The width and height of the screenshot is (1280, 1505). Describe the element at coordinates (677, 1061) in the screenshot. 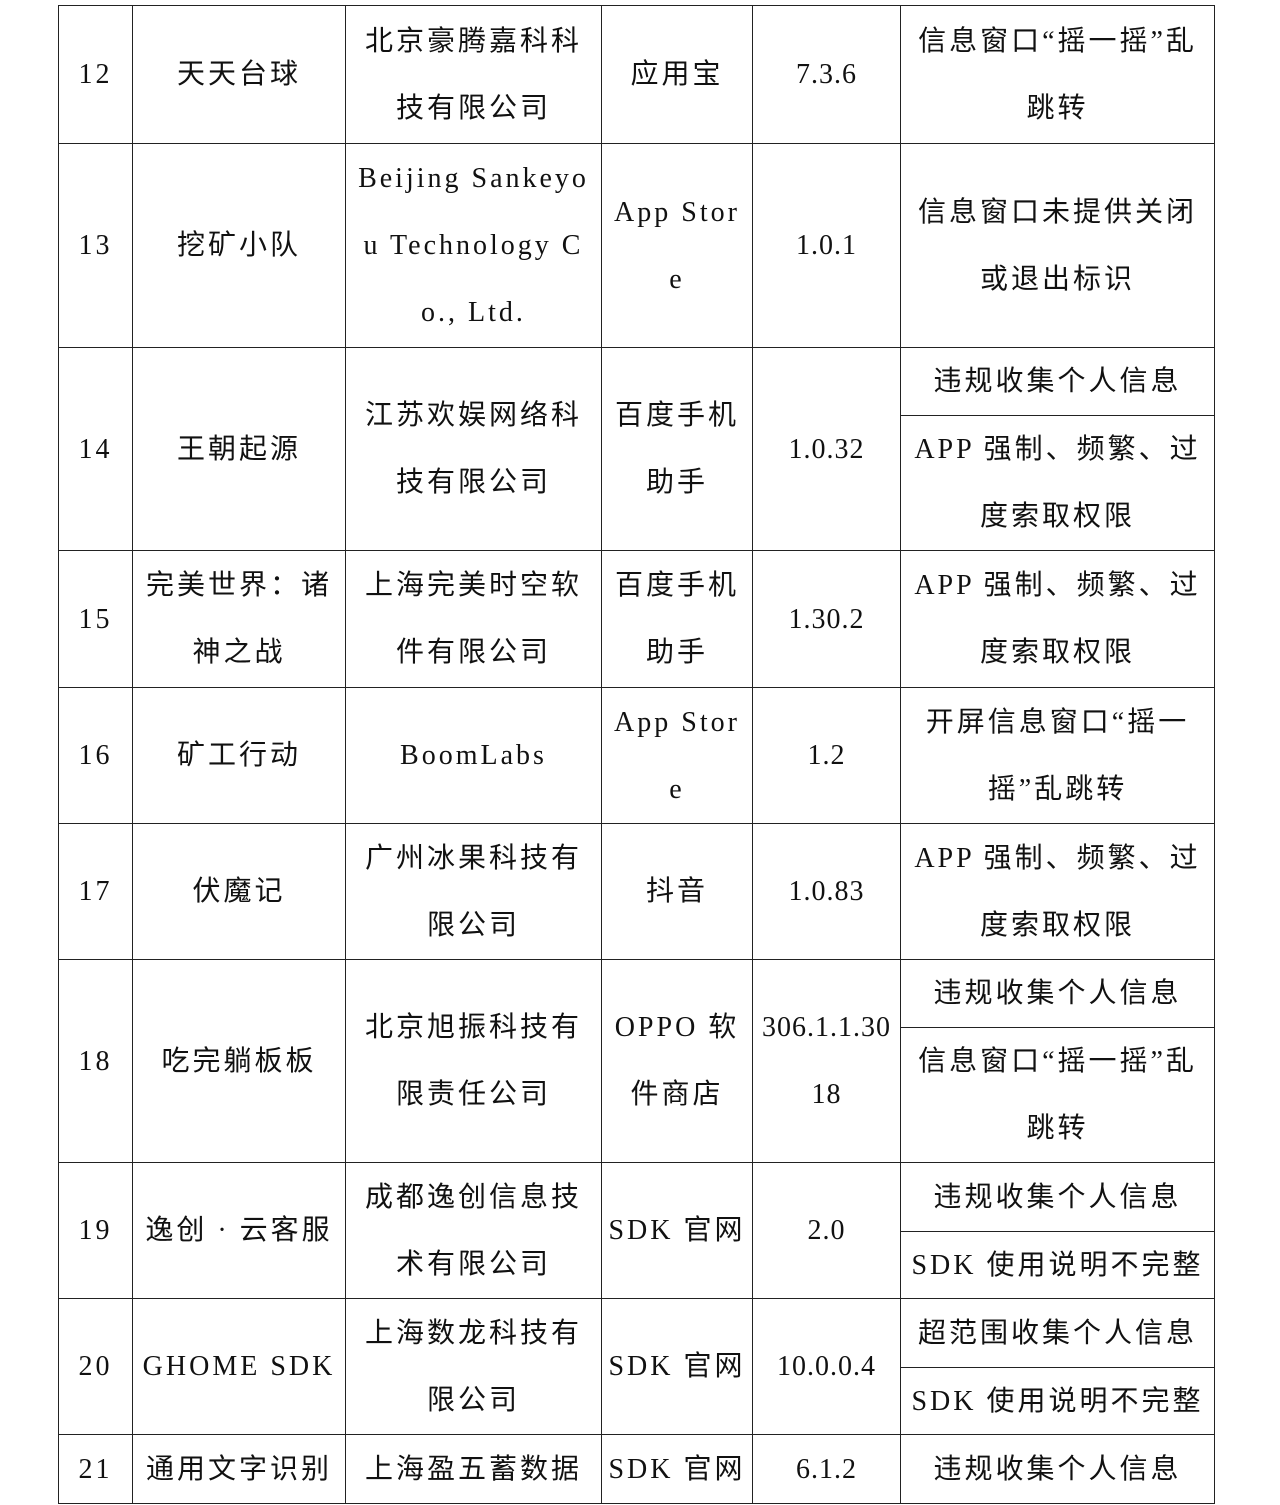

I see `app-store-cell: OPPO 软件商店` at that location.